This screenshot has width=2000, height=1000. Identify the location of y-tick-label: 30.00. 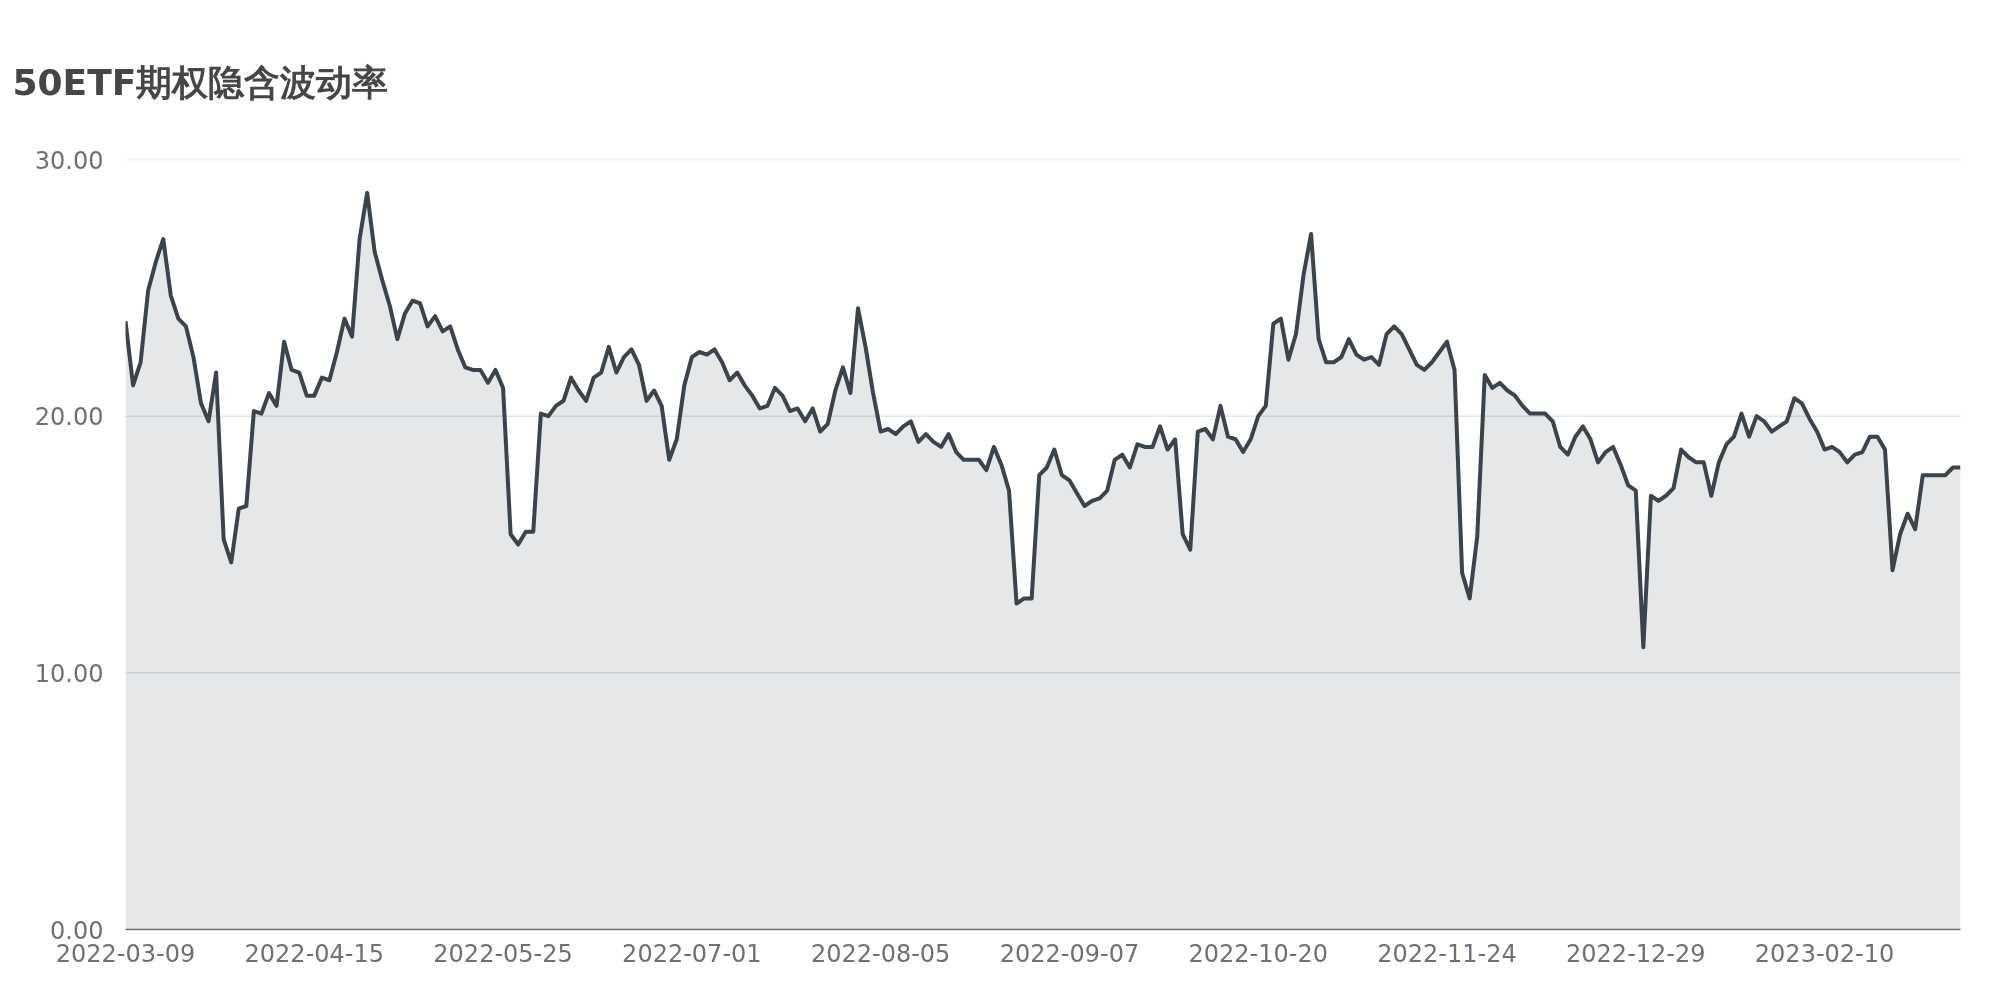
(69, 160).